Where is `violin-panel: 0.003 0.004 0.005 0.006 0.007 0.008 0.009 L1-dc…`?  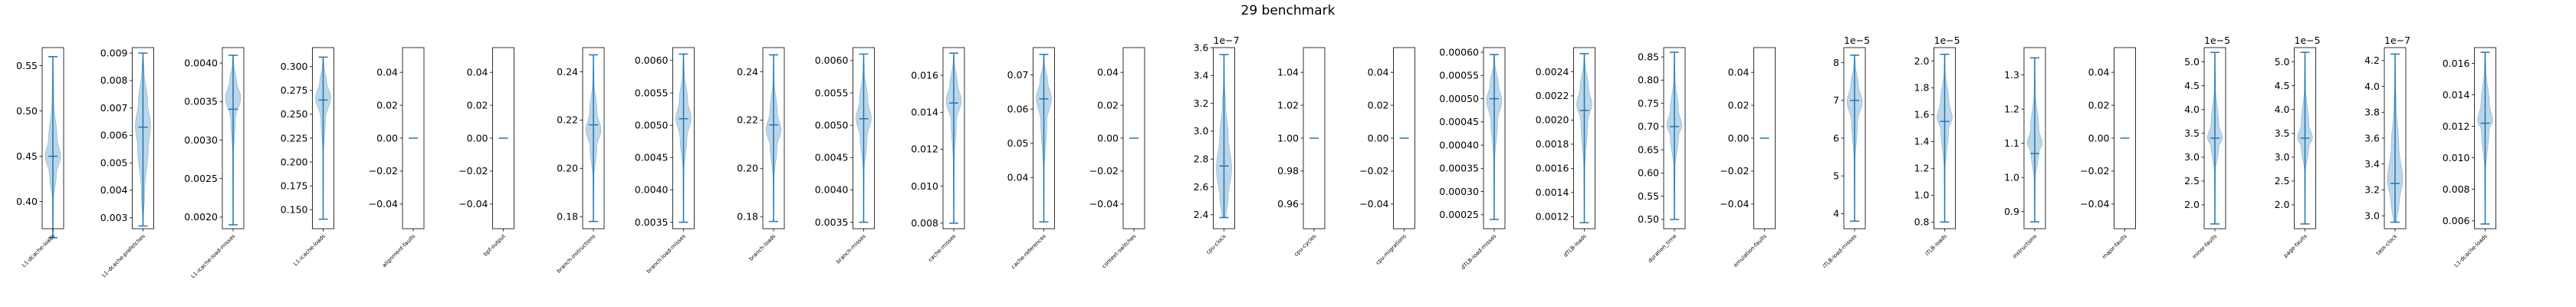
violin-panel: 0.003 0.004 0.005 0.006 0.007 0.008 0.009 L1-dc… is located at coordinates (127, 163).